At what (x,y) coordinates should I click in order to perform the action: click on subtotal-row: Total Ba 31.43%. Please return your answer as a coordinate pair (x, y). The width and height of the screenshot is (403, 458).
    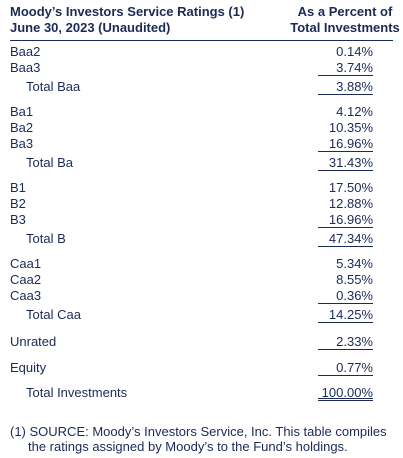
    Looking at the image, I should click on (201, 163).